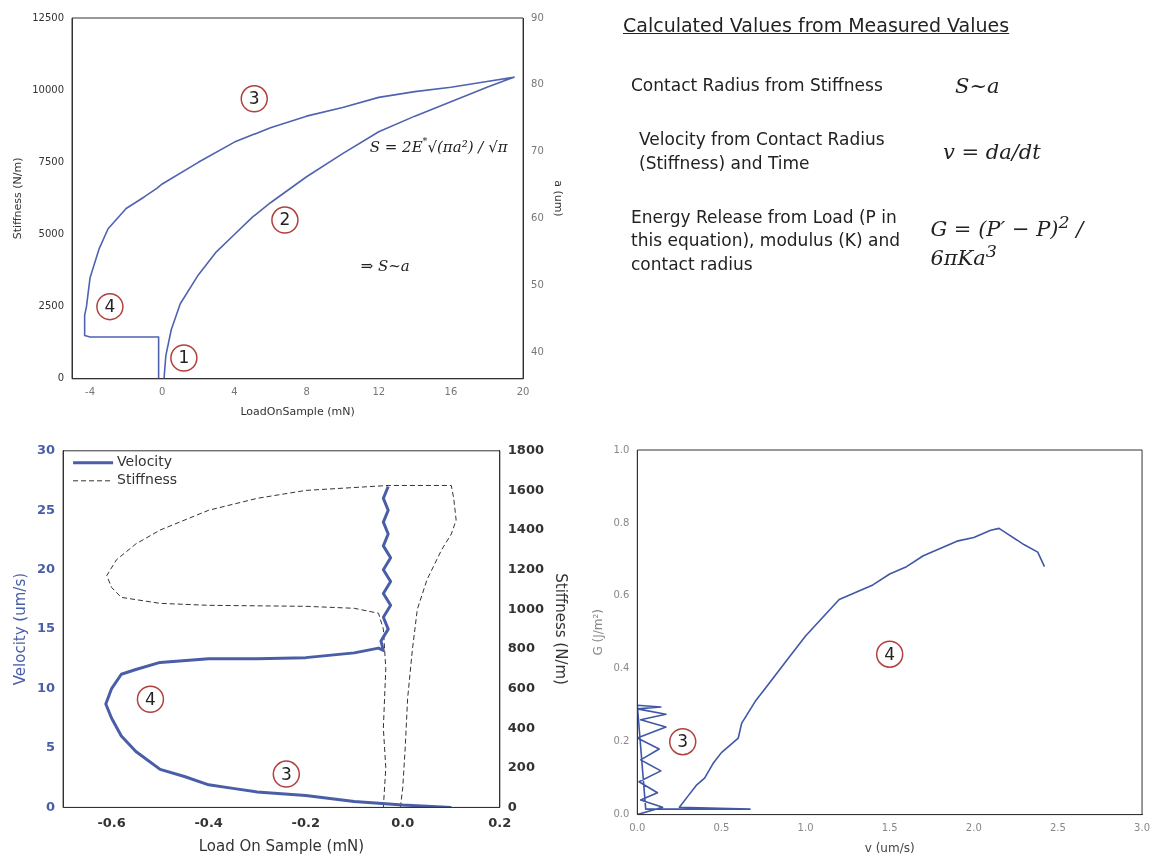  What do you see at coordinates (537, 151) in the screenshot?
I see `y2-tick-label: 70` at bounding box center [537, 151].